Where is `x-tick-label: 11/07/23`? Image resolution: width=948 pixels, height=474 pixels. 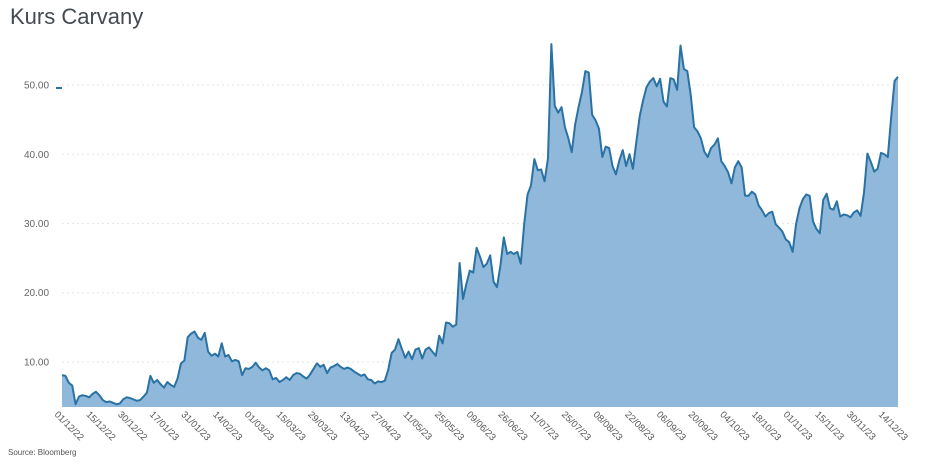 x-tick-label: 11/07/23 is located at coordinates (543, 425).